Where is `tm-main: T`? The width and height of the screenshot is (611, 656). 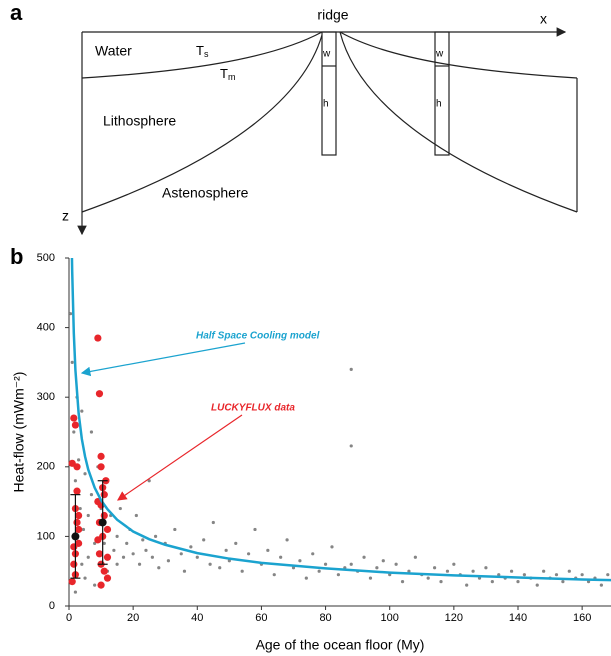
tm-main: T is located at coordinates (224, 73).